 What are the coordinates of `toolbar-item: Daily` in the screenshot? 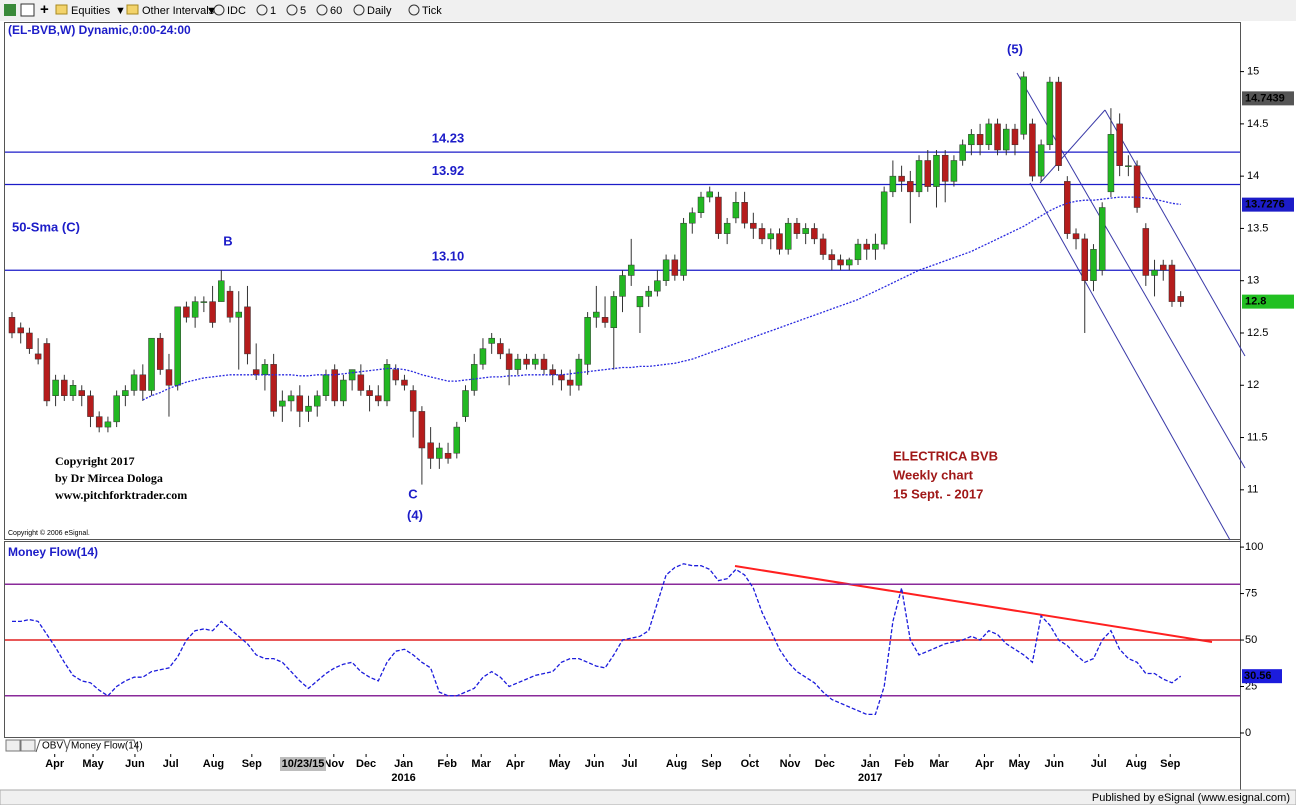 It's located at (379, 11).